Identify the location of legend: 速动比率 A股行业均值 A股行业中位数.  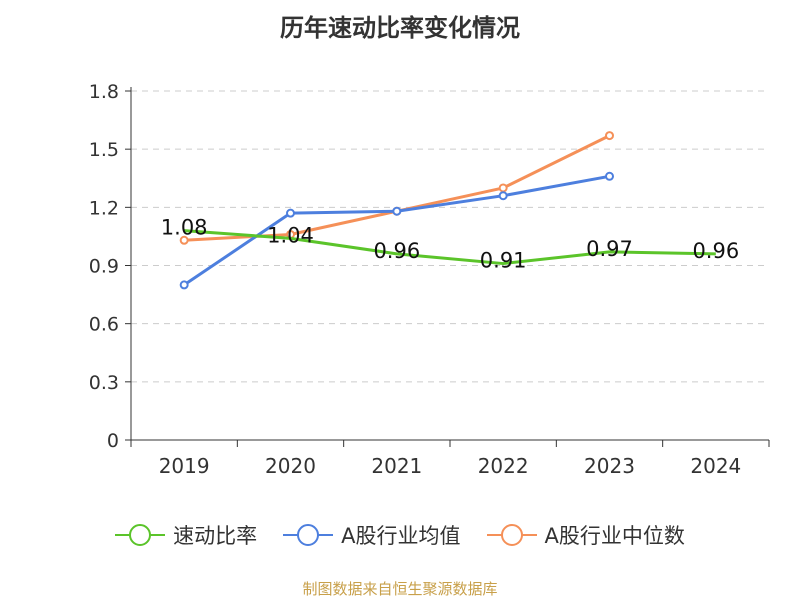
(400, 535).